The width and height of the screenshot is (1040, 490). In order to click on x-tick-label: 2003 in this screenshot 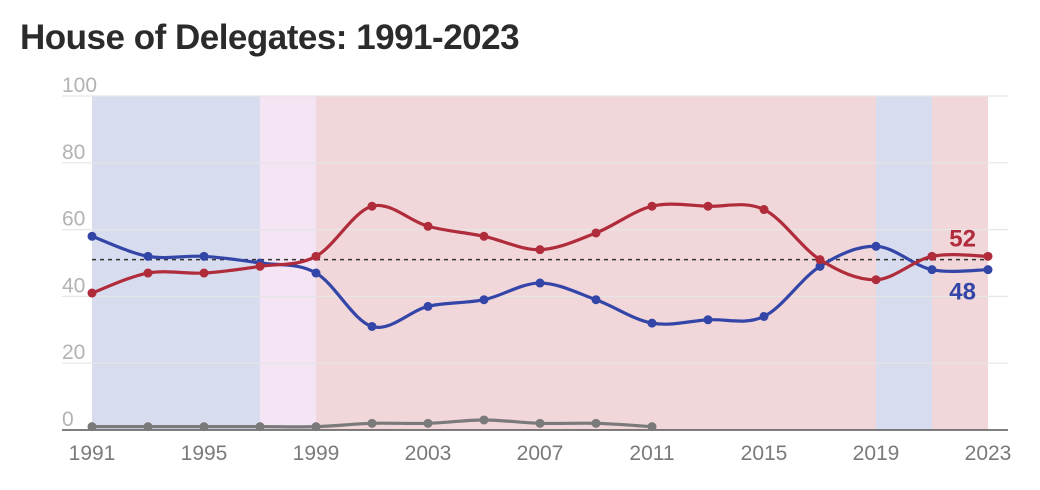, I will do `click(428, 453)`.